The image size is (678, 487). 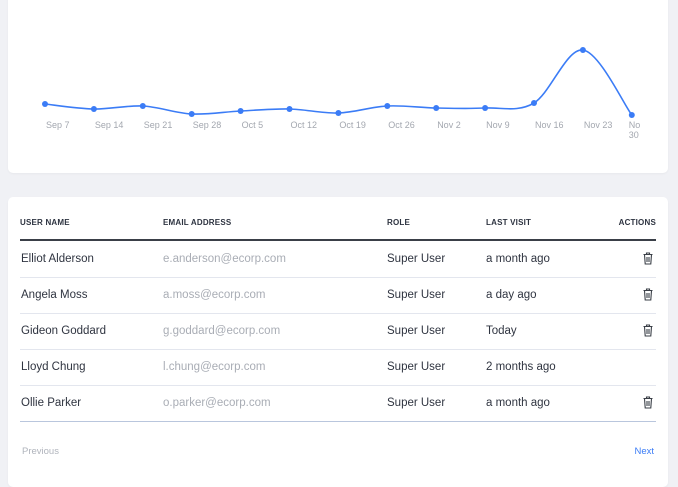 What do you see at coordinates (498, 125) in the screenshot?
I see `x-tick-label: Nov 9` at bounding box center [498, 125].